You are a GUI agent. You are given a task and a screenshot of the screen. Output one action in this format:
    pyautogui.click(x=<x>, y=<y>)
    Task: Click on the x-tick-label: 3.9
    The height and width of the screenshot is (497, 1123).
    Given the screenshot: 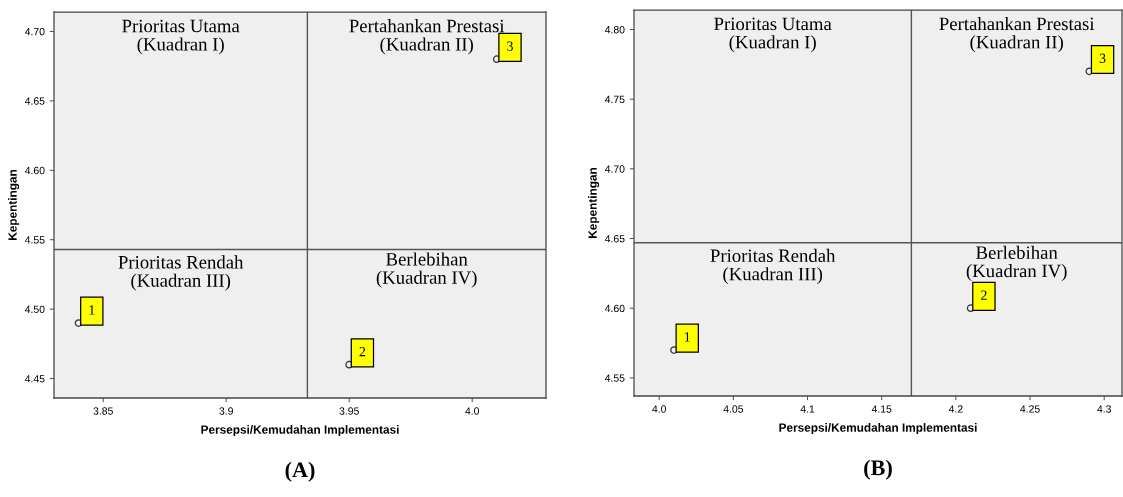 What is the action you would take?
    pyautogui.click(x=226, y=411)
    